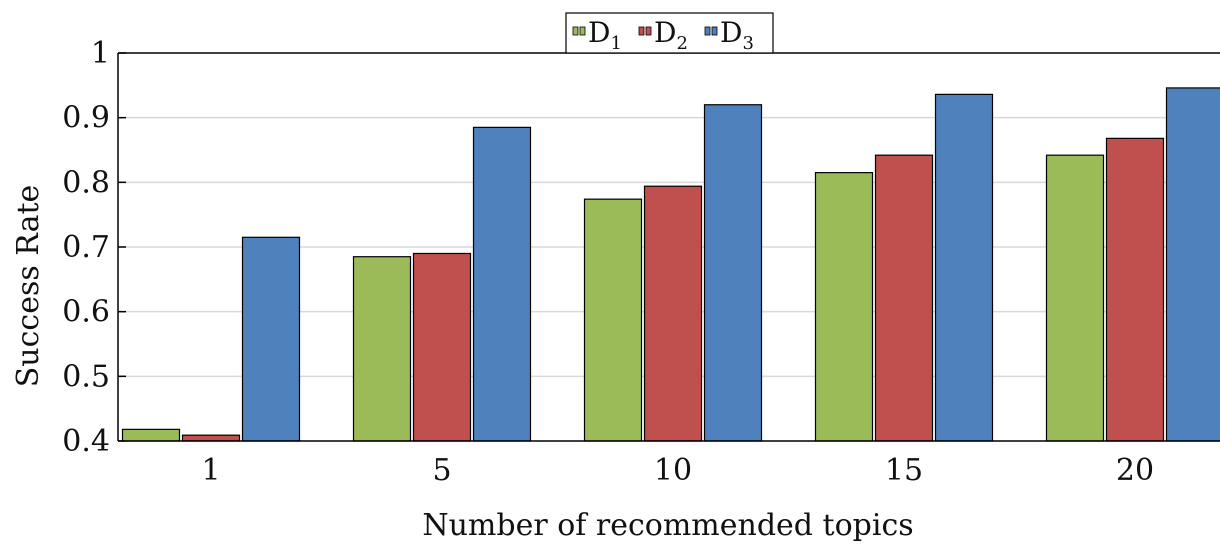 The image size is (1220, 546). I want to click on y-tick-label: 0.7, so click(86, 247).